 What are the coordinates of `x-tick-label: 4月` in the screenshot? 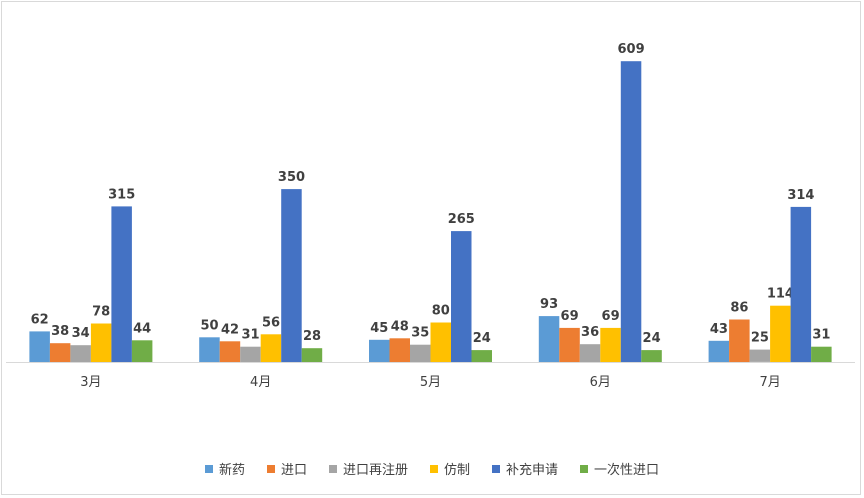 It's located at (260, 382).